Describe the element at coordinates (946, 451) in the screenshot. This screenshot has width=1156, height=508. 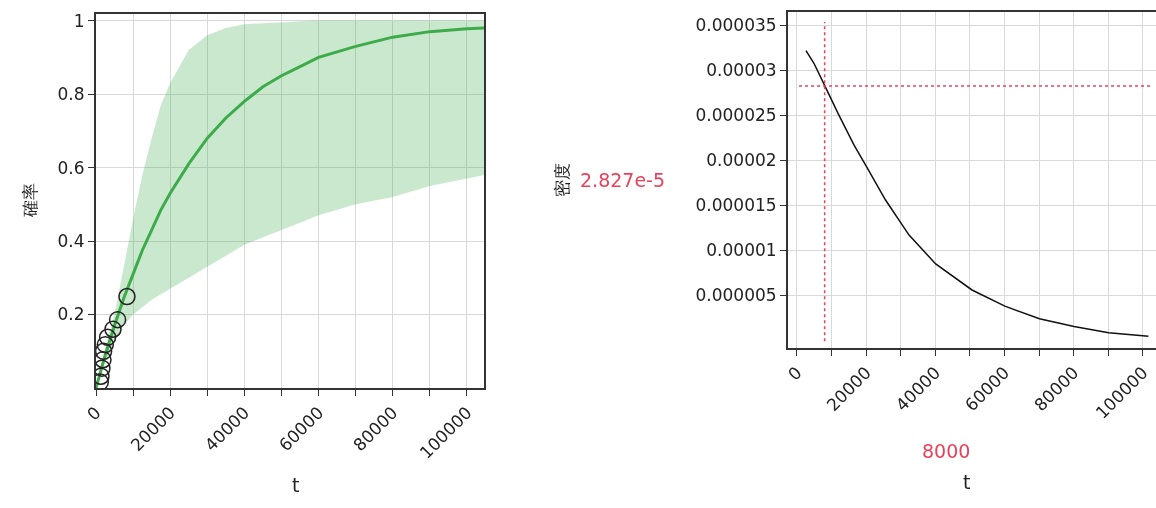
I see `ref-line-label: 8000` at that location.